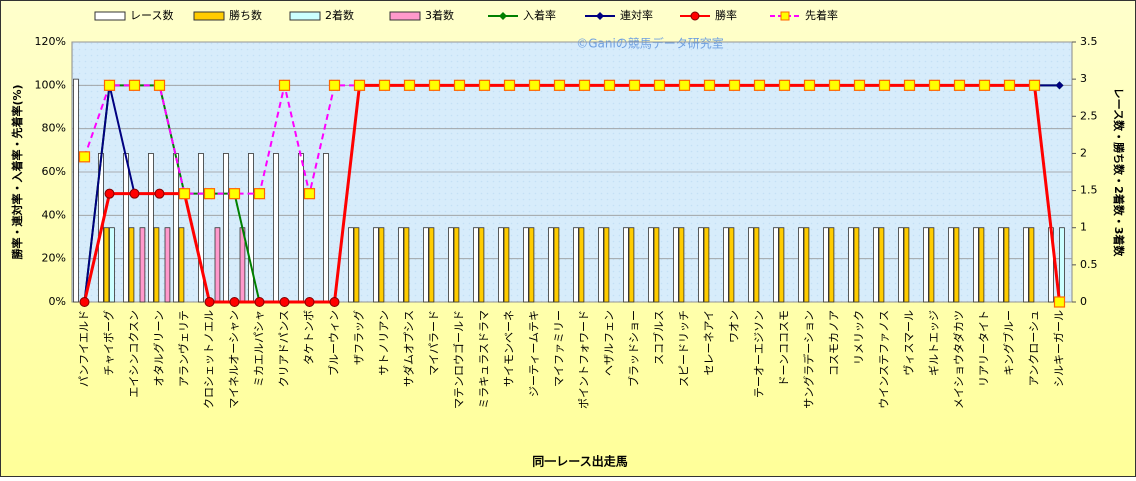 The image size is (1136, 481). What do you see at coordinates (1089, 41) in the screenshot?
I see `y2-tick-label: 3.5` at bounding box center [1089, 41].